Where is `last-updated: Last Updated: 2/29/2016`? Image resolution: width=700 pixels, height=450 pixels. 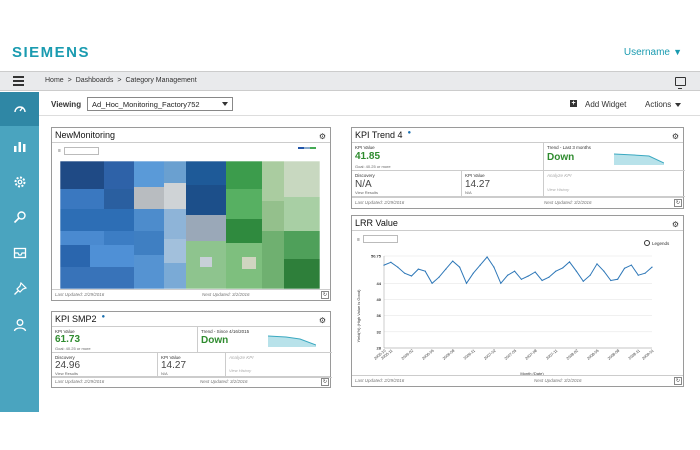 last-updated: Last Updated: 2/29/2016 is located at coordinates (80, 294).